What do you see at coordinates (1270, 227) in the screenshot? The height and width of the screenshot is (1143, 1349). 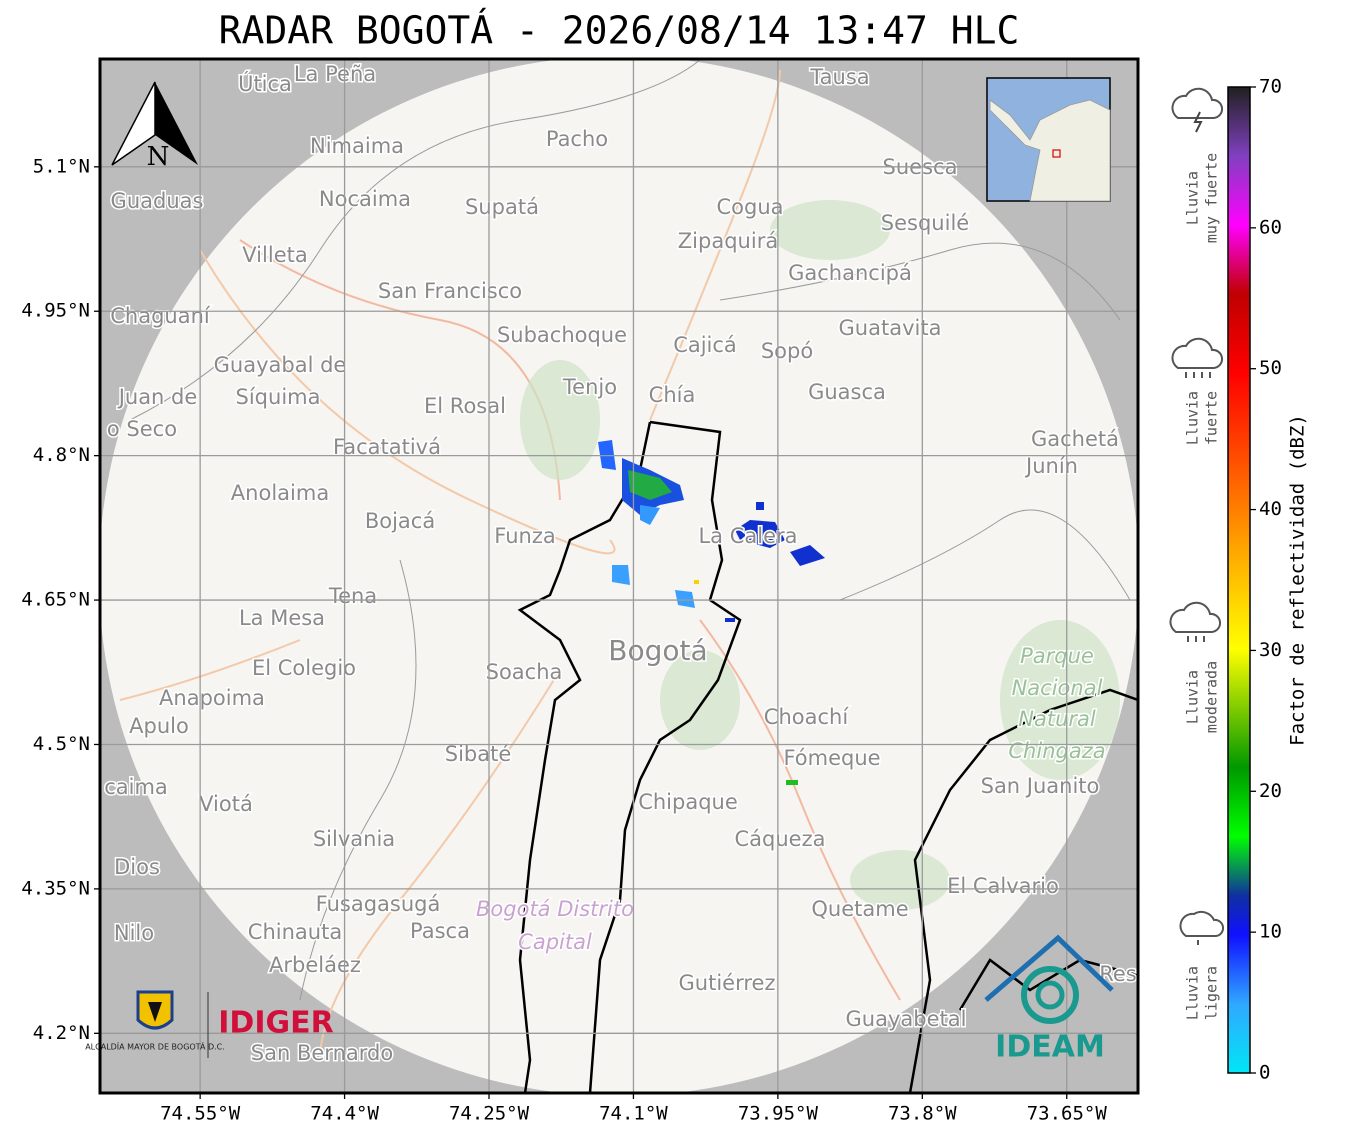 I see `colorbar-tick-label: 60` at bounding box center [1270, 227].